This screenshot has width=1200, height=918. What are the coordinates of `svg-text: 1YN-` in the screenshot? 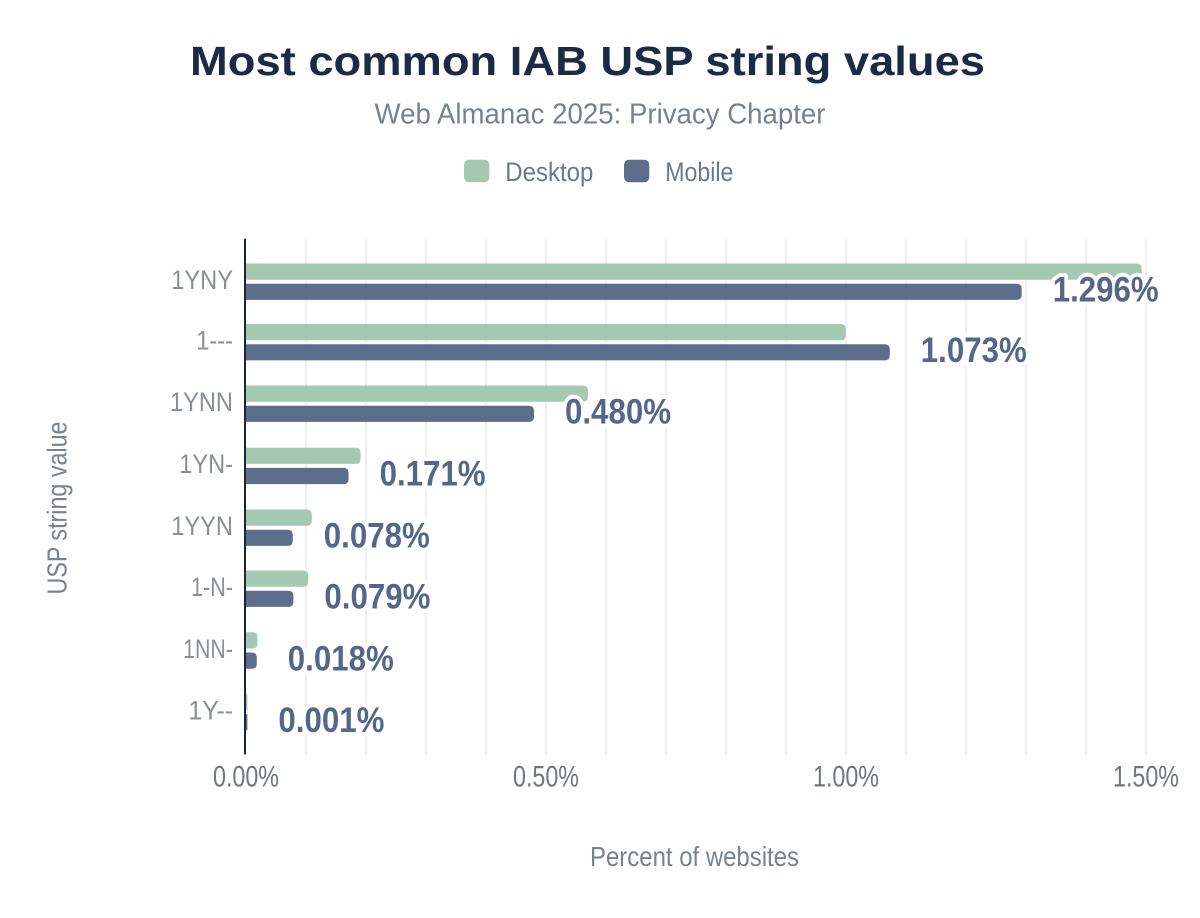 It's located at (206, 464).